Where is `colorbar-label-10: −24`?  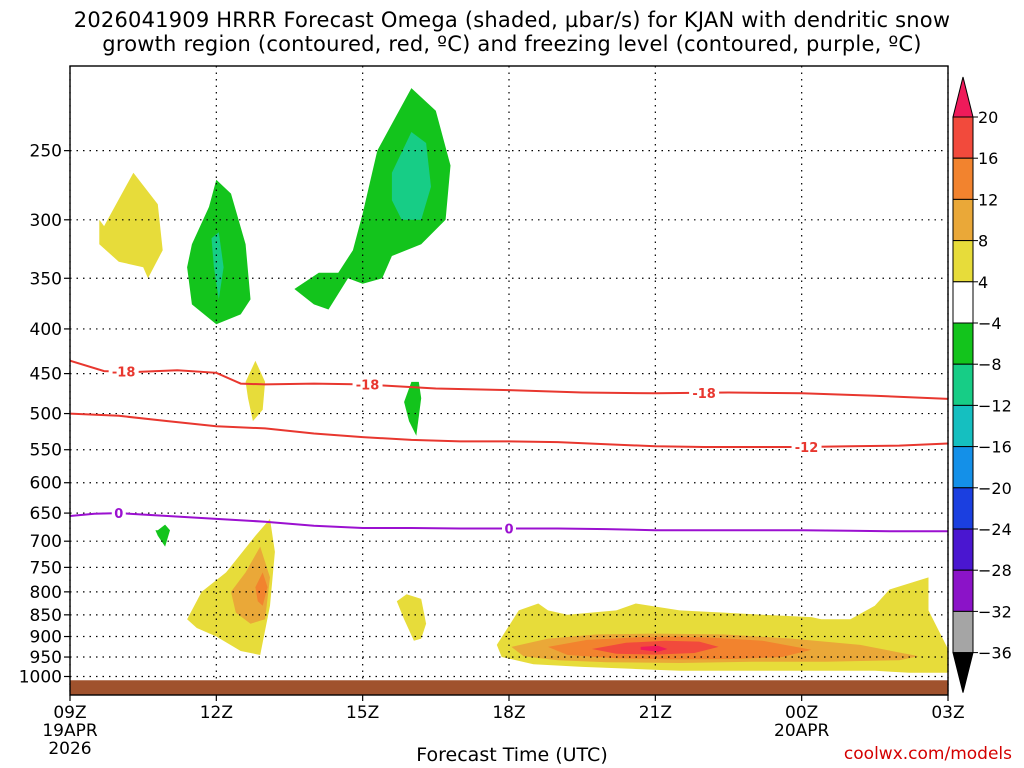
colorbar-label-10: −24 is located at coordinates (995, 529).